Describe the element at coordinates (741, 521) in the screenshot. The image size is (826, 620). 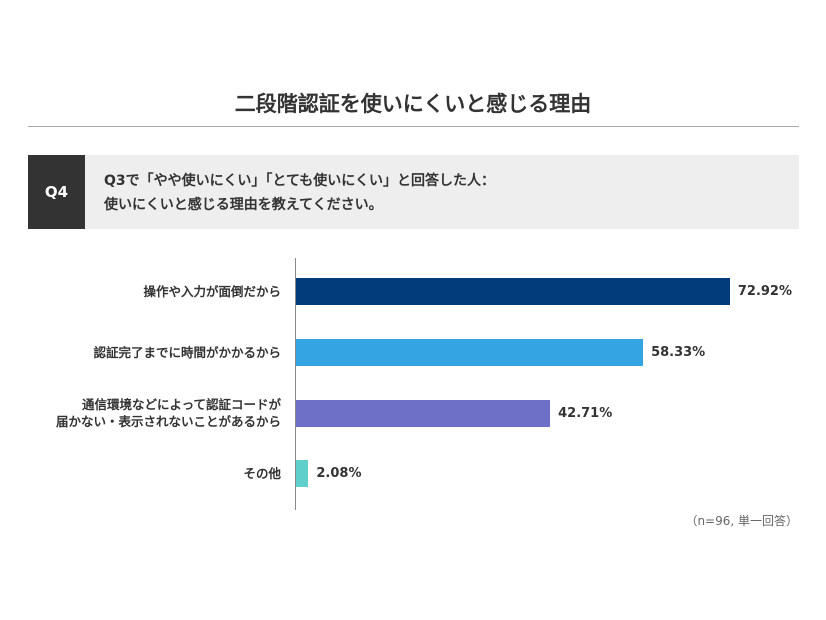
I see `sample-note: （n=96, 単一回答）` at that location.